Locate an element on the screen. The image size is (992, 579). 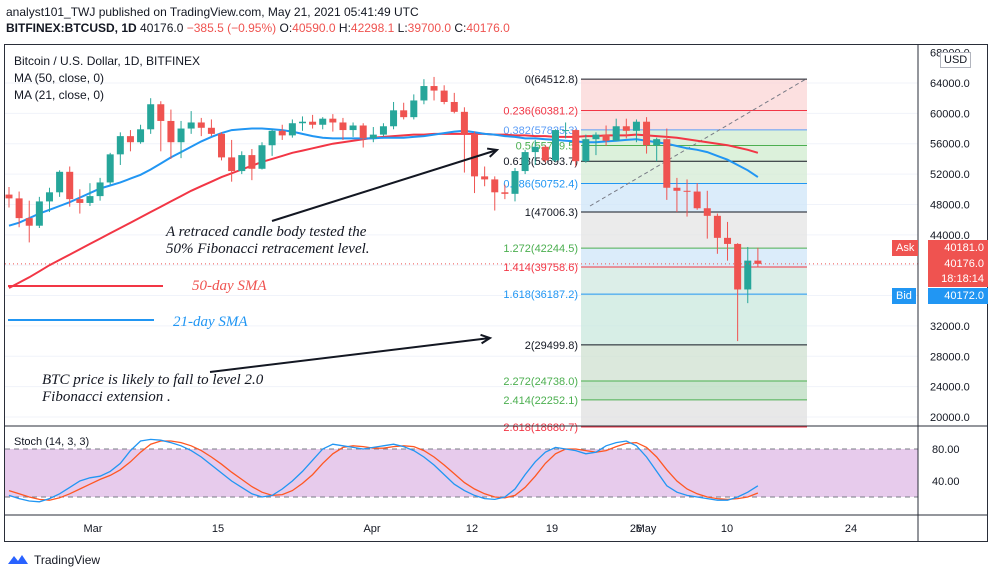
footer-brand: TradingView is located at coordinates (53, 560).